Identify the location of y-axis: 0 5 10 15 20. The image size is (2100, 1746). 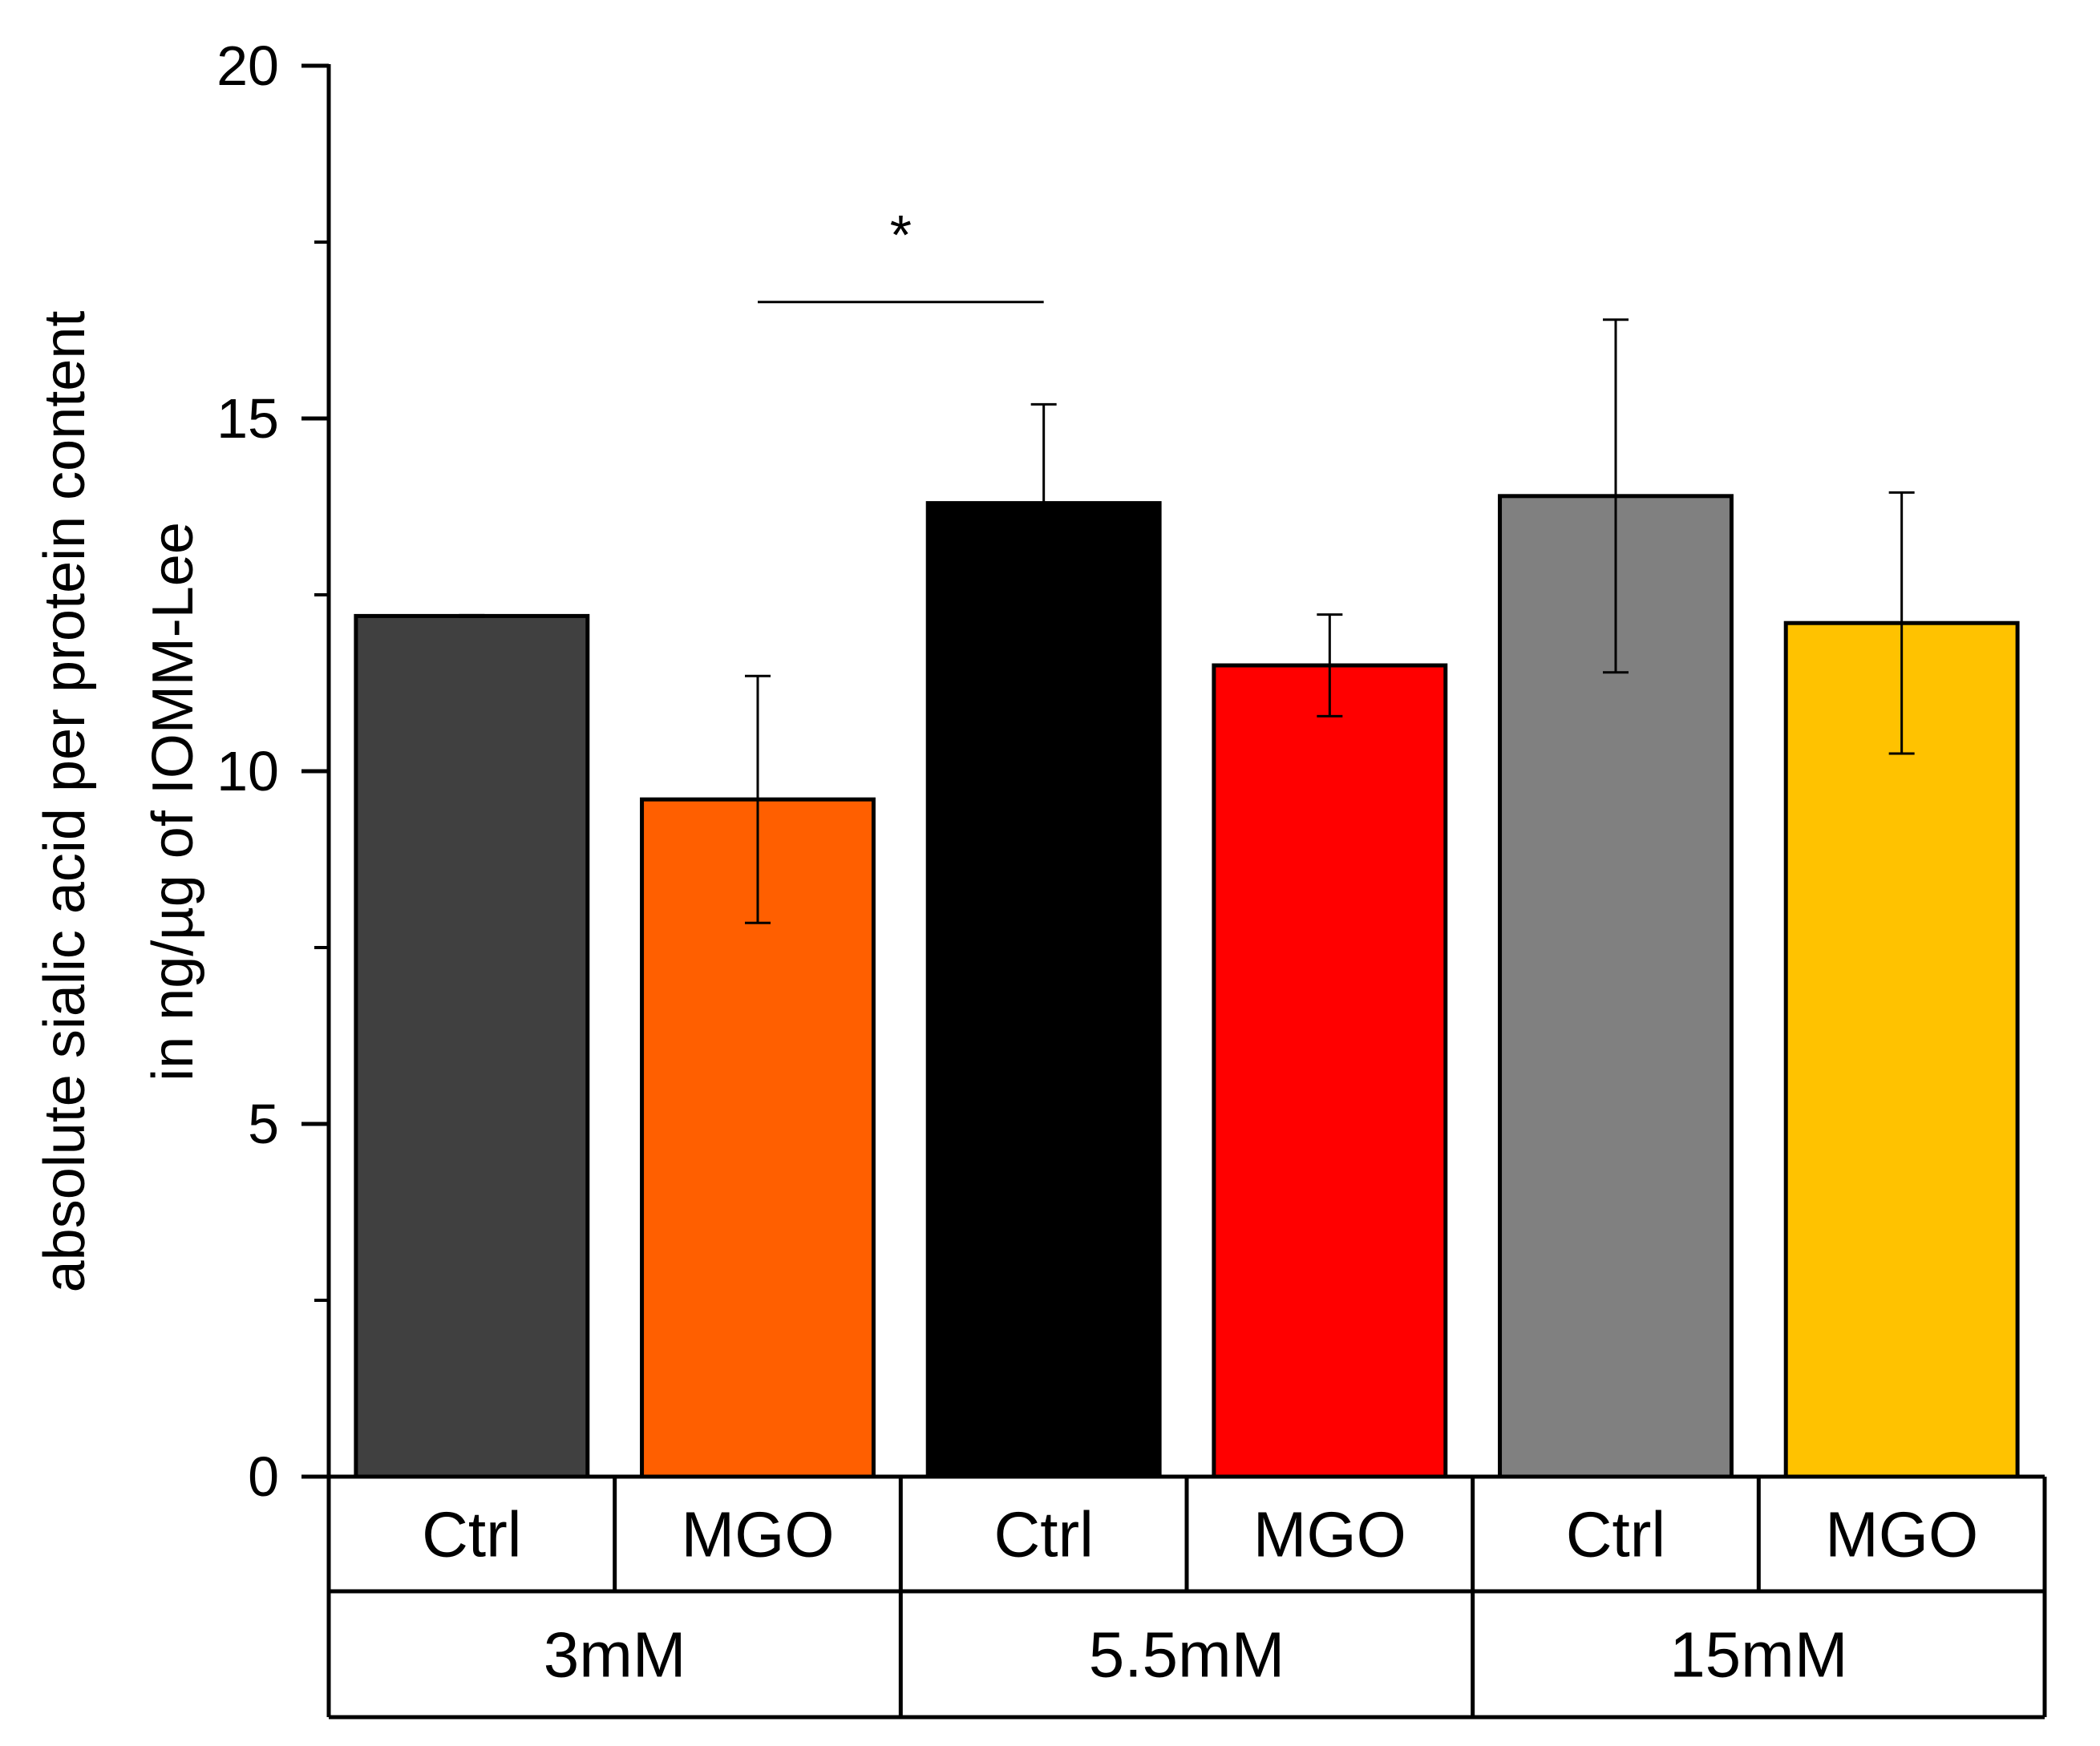
(273, 771).